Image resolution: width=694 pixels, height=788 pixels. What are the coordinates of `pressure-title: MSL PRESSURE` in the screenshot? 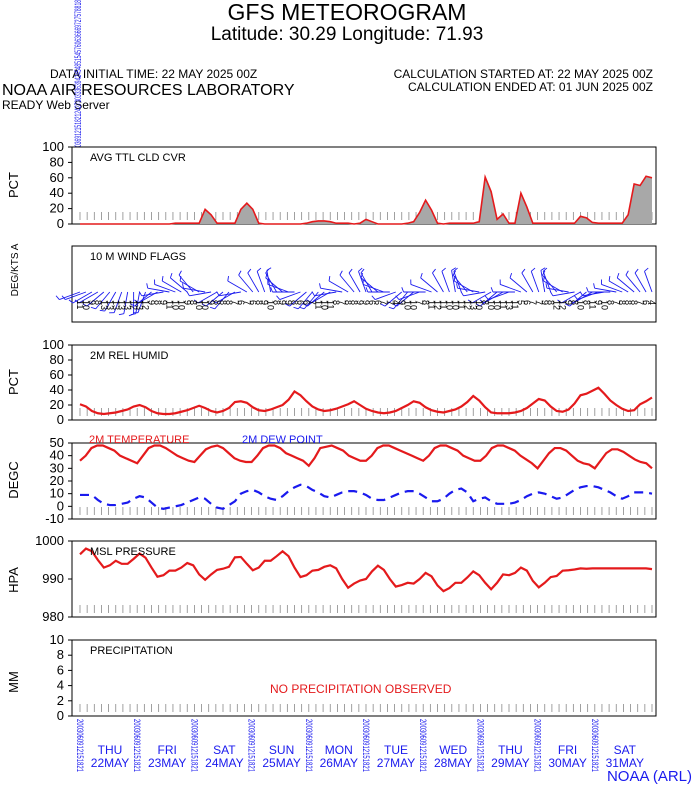 It's located at (133, 552).